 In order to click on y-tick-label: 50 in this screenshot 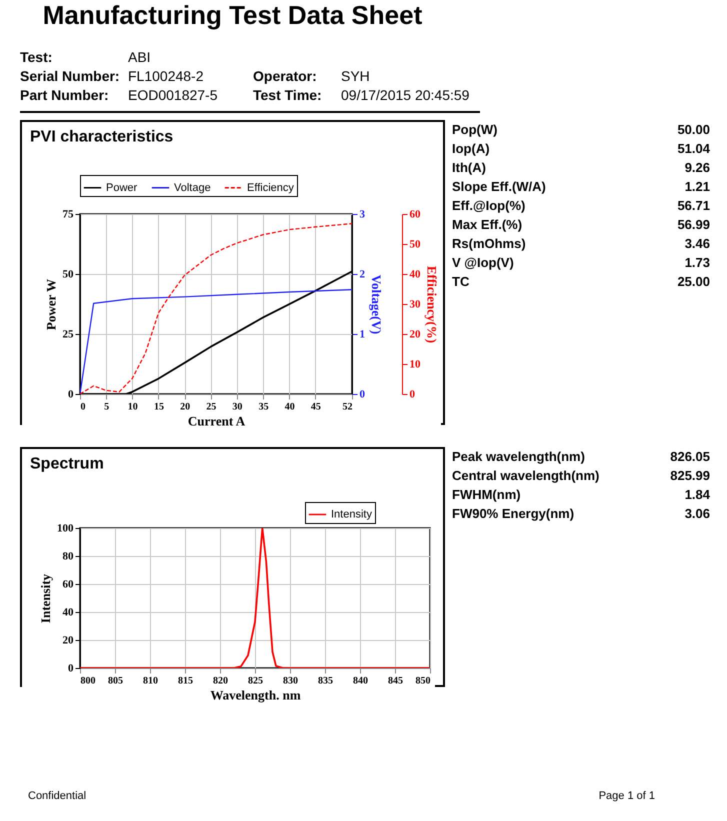, I will do `click(68, 274)`.